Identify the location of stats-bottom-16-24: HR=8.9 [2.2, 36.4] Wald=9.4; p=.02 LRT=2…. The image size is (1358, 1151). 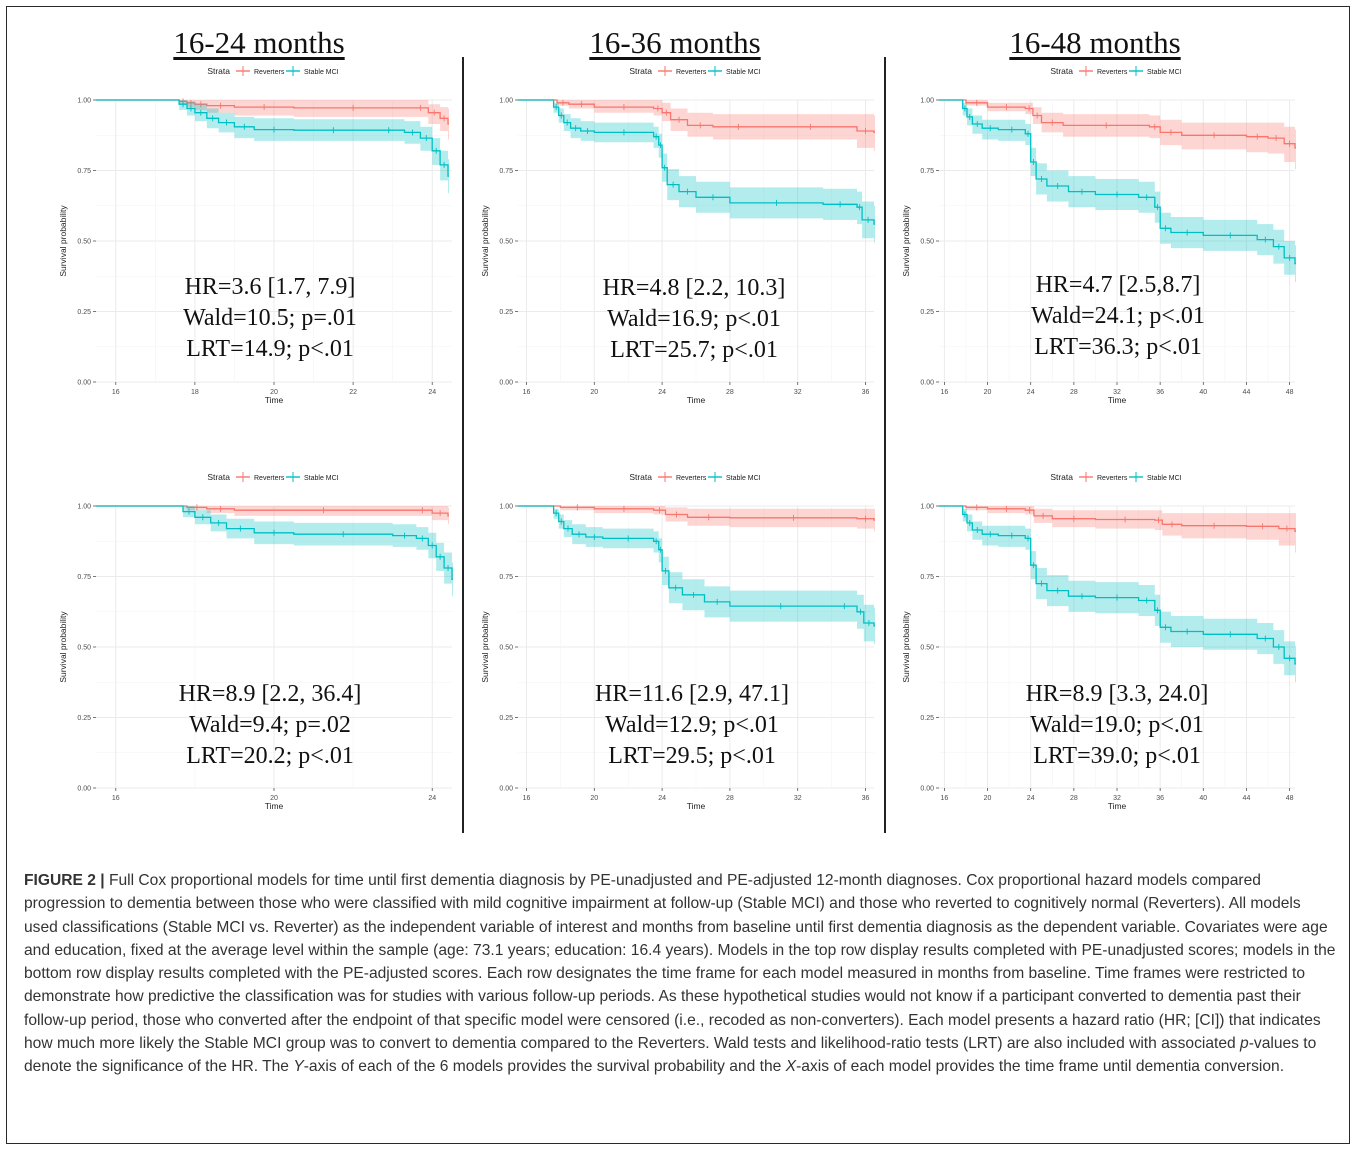
(270, 725).